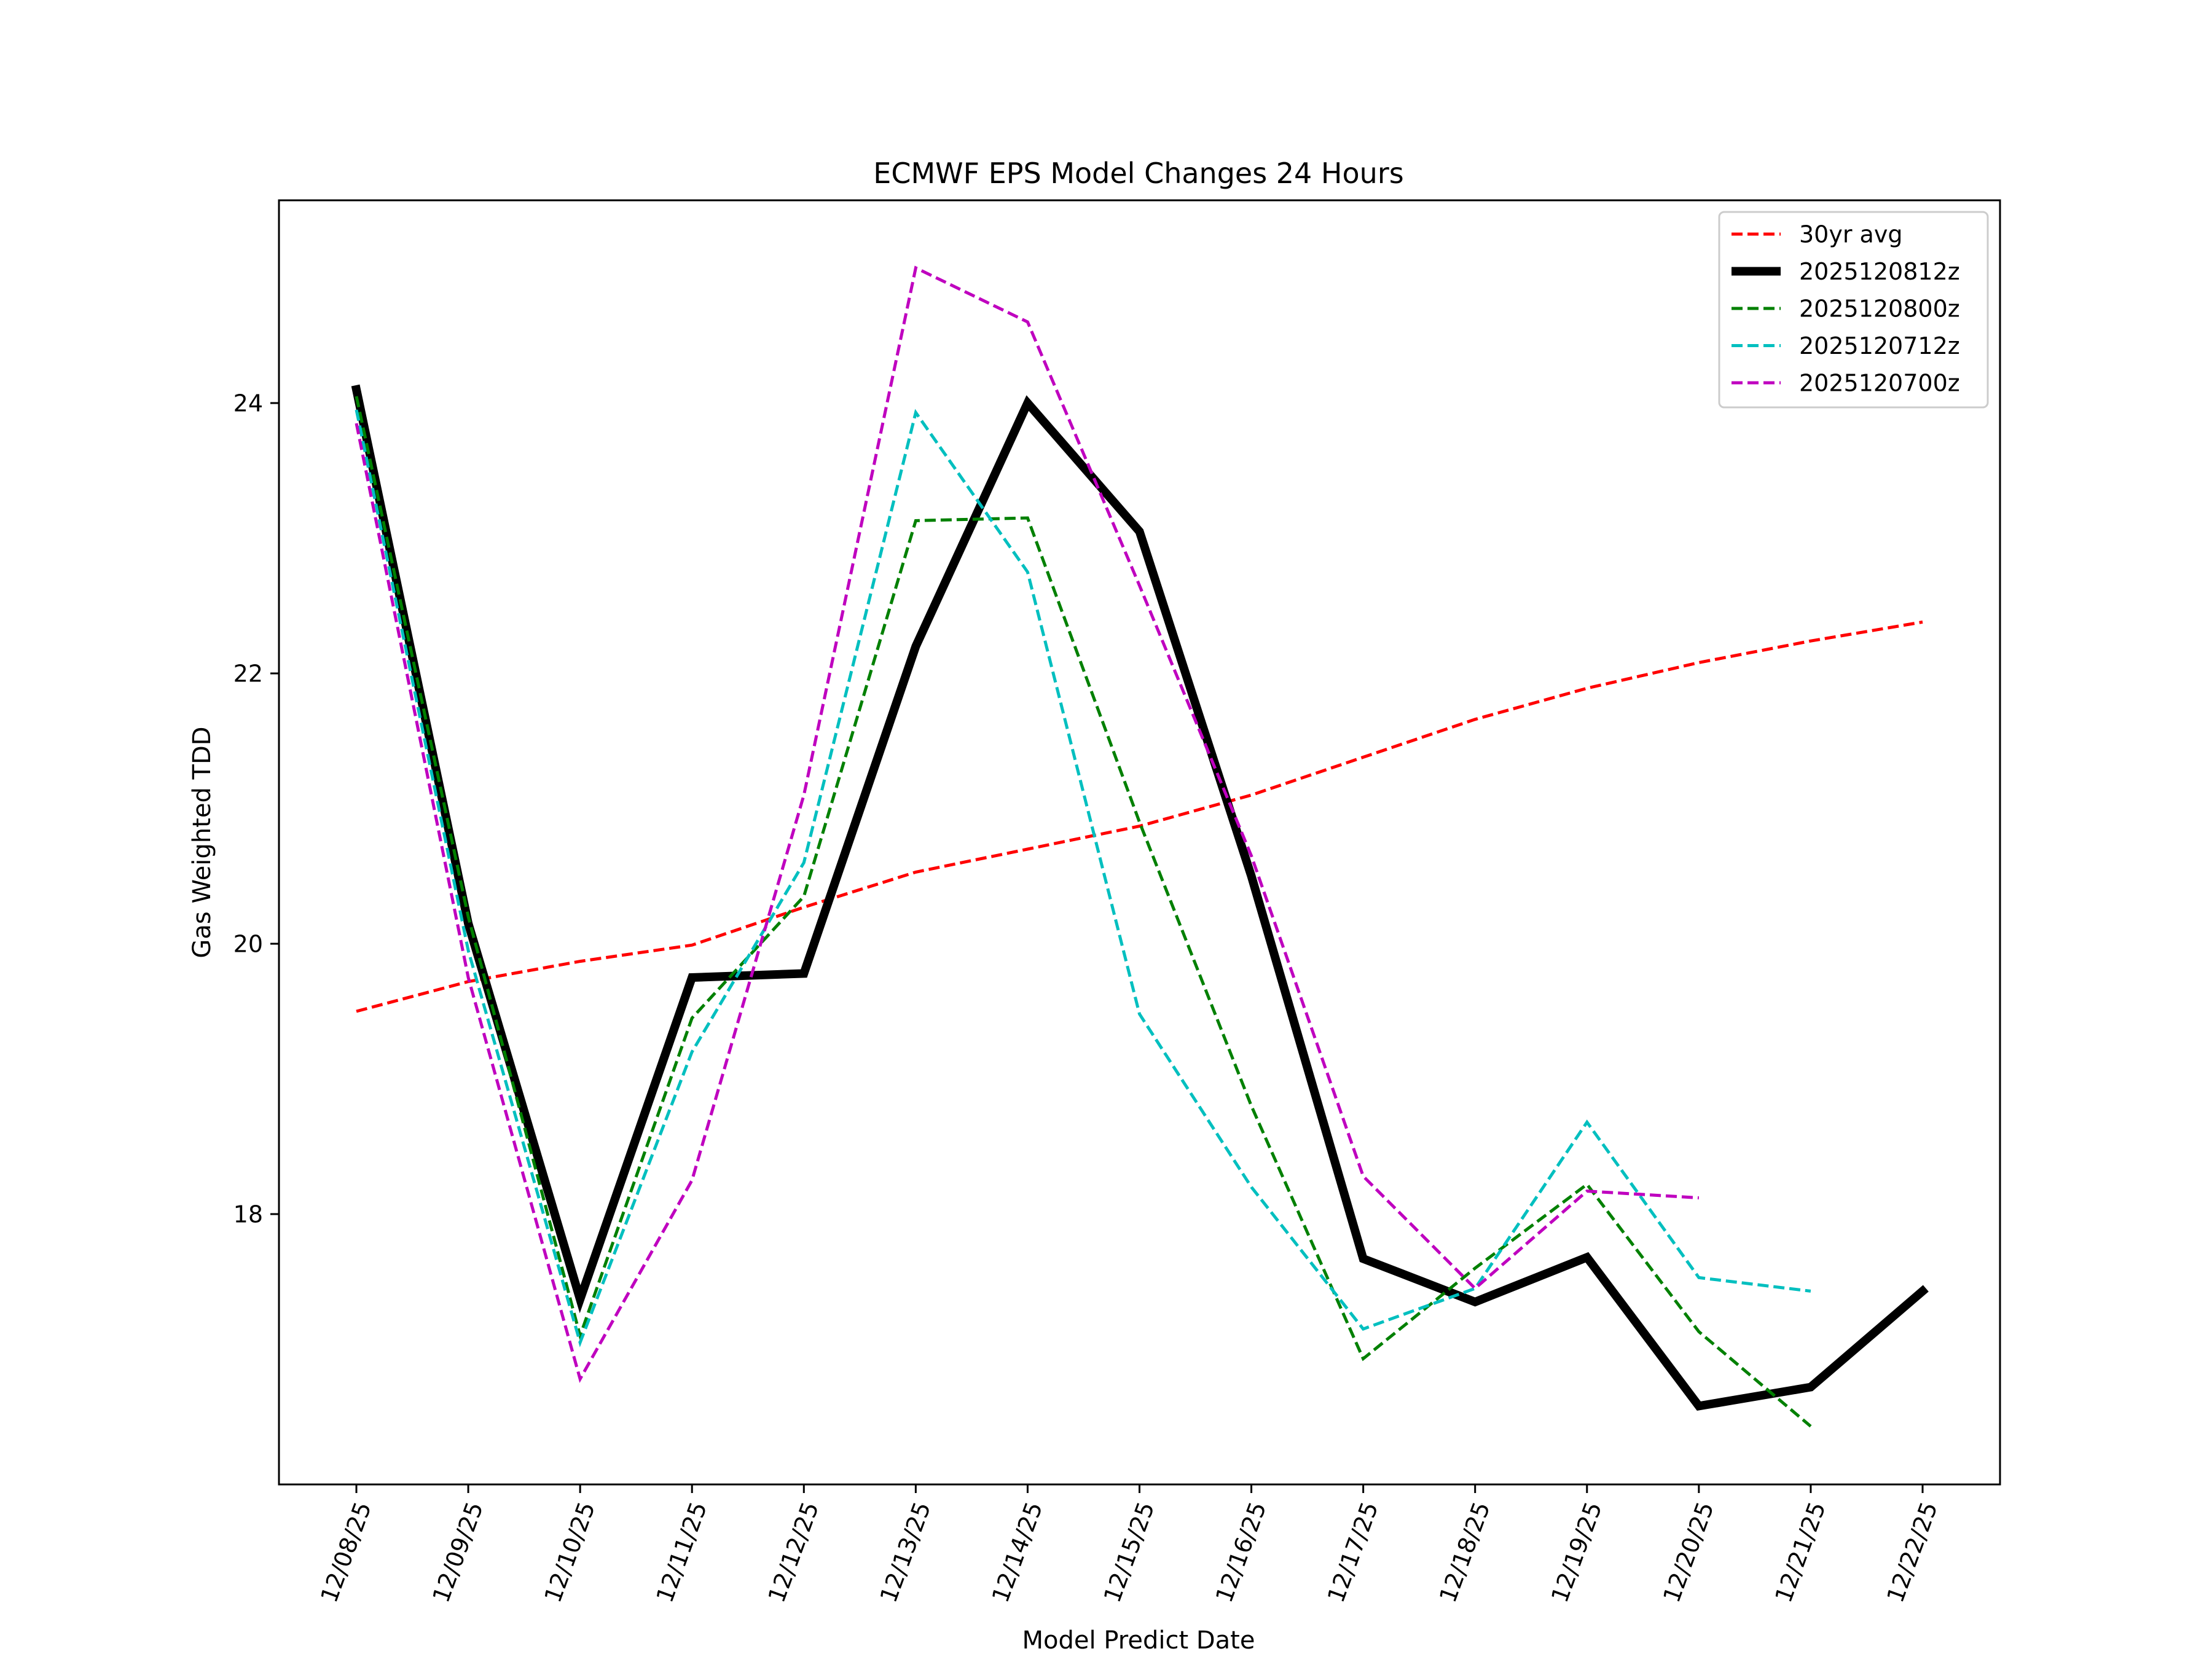  Describe the element at coordinates (248, 1214) in the screenshot. I see `y-tick-label: 18` at that location.